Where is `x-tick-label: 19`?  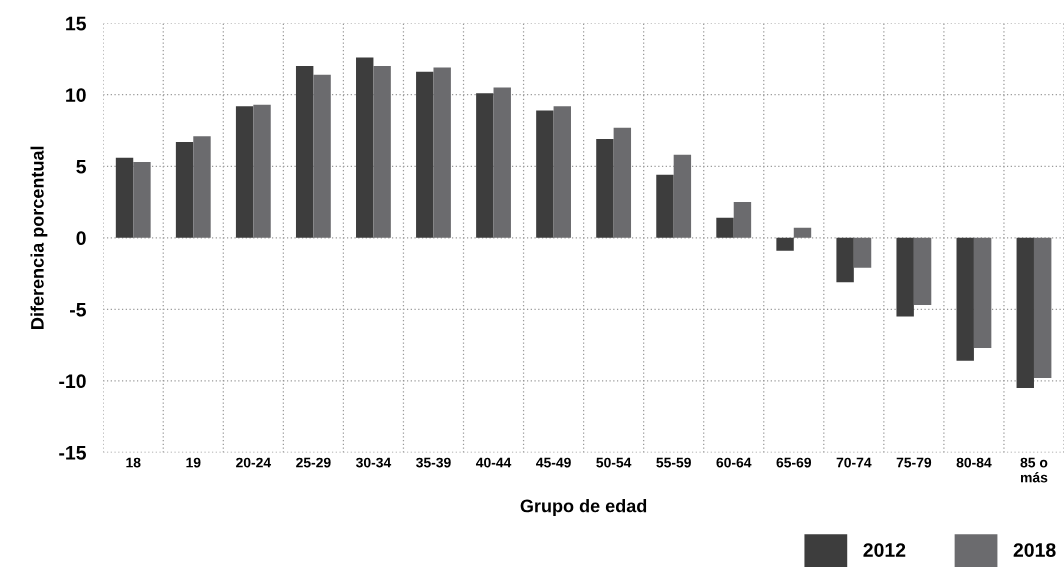 x-tick-label: 19 is located at coordinates (193, 462).